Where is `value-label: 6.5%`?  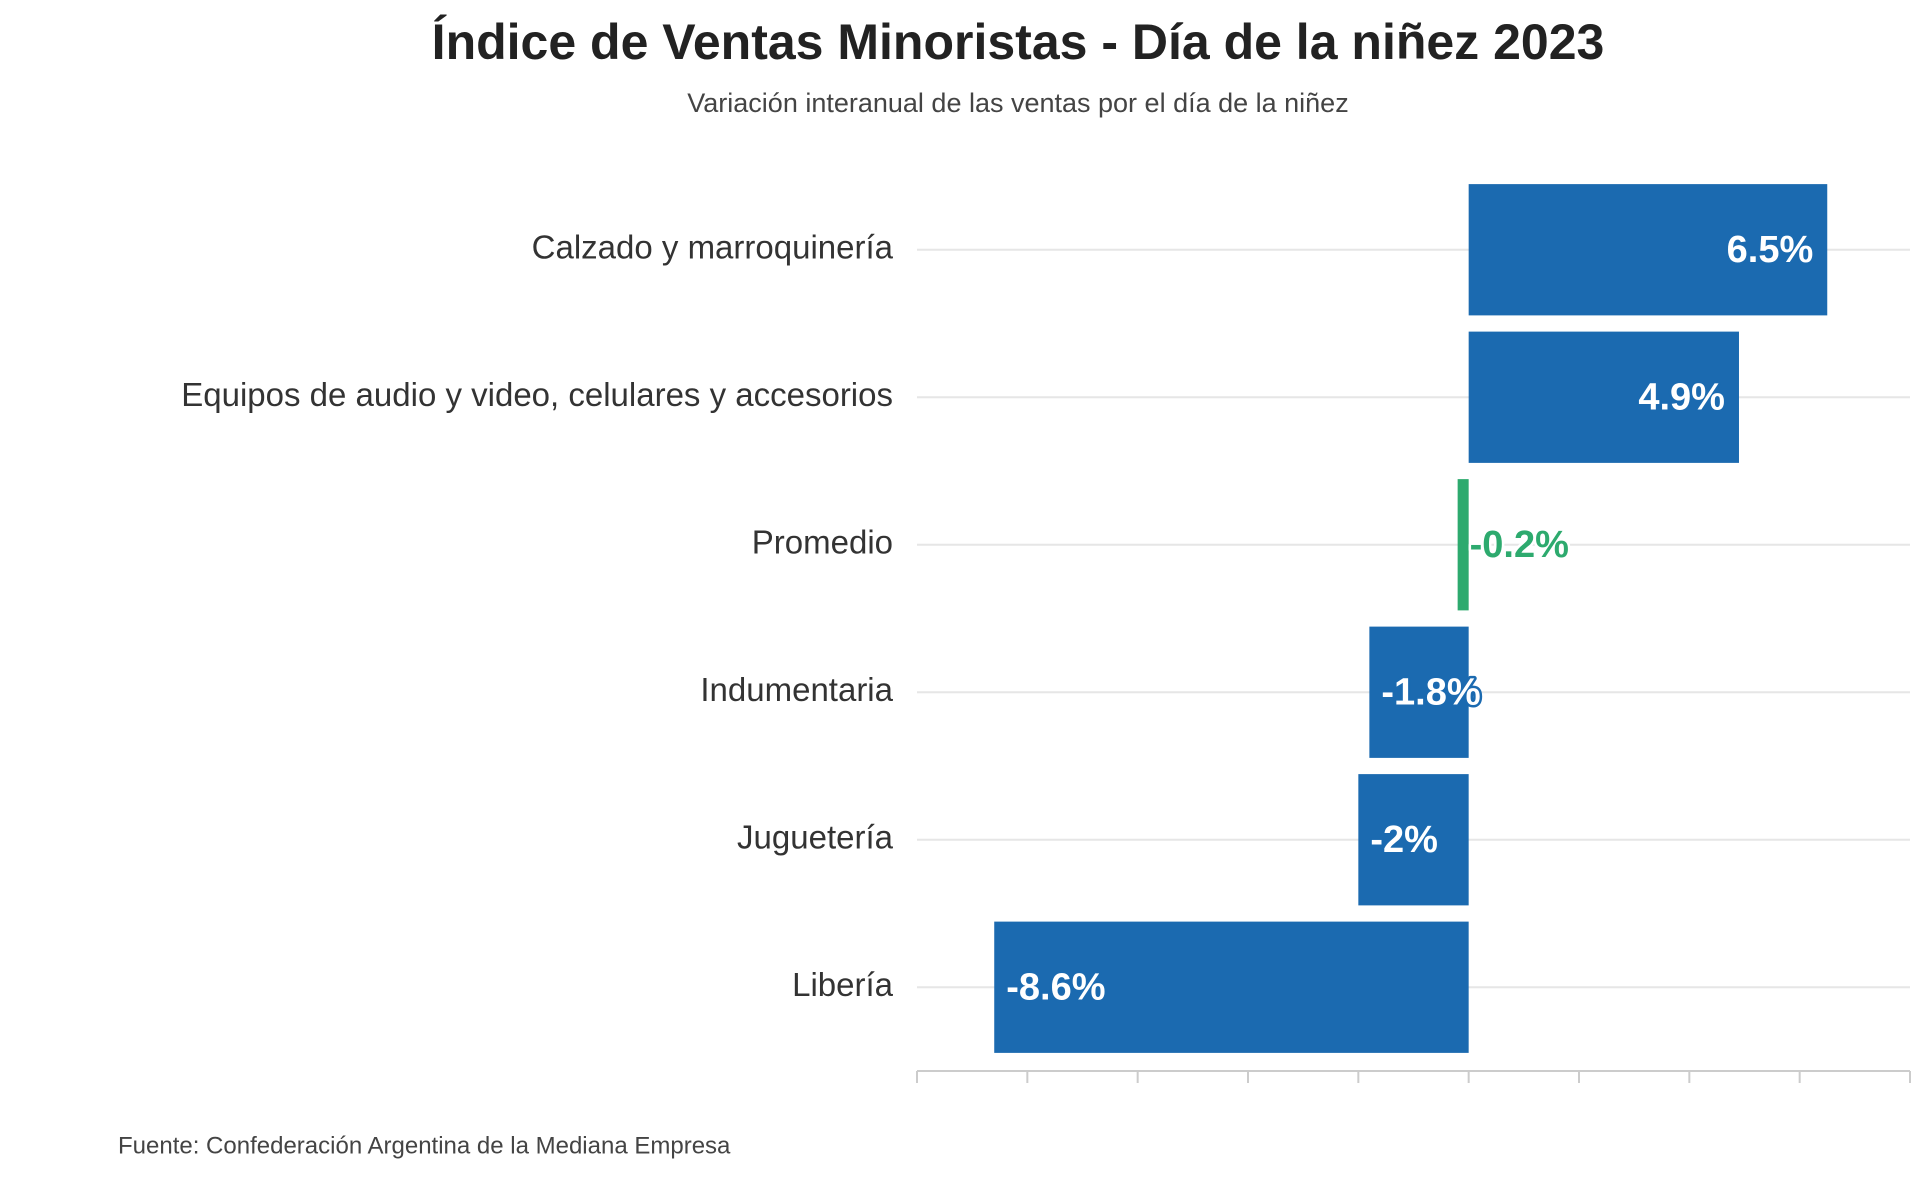
value-label: 6.5% is located at coordinates (1770, 250).